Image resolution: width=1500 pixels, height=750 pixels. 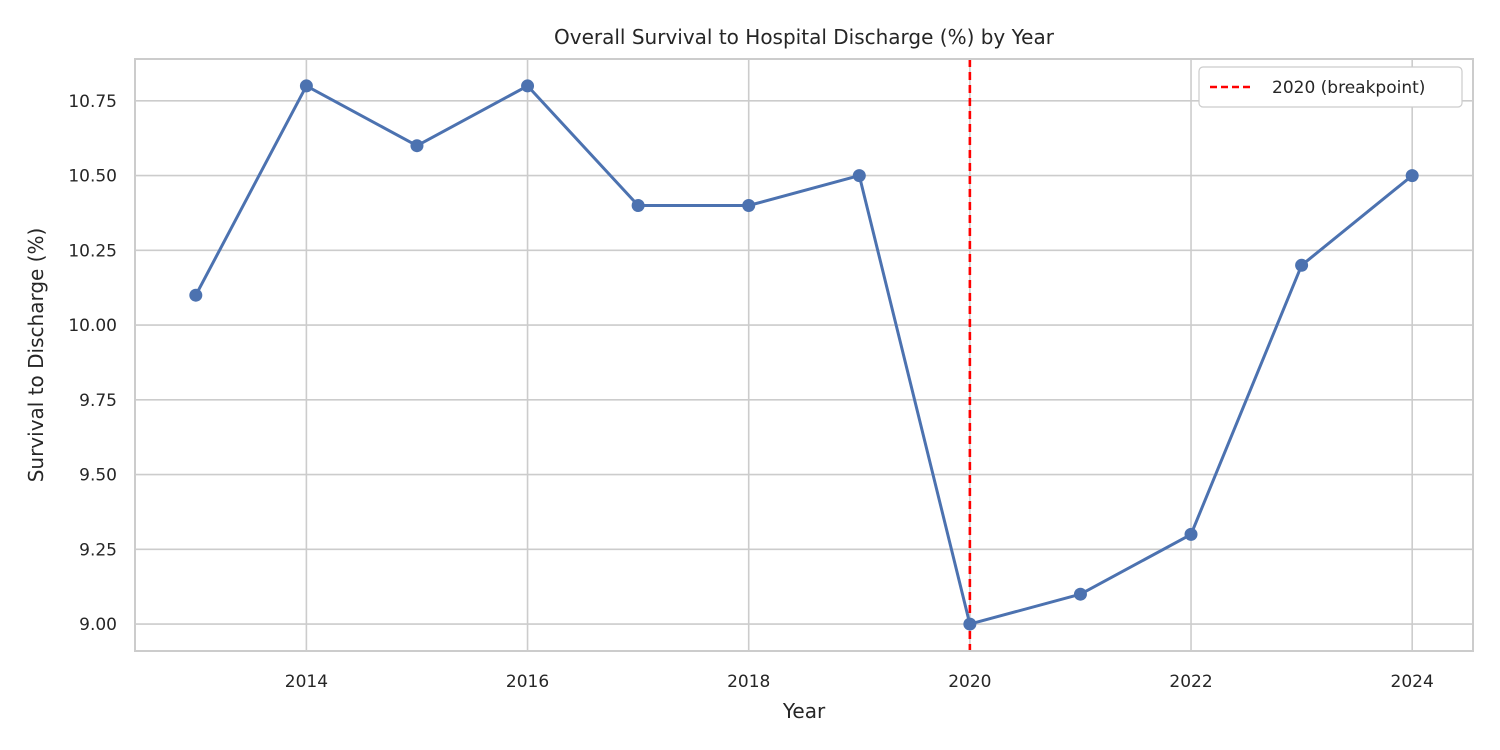 I want to click on legend: 2020 (breakpoint), so click(x=1330, y=87).